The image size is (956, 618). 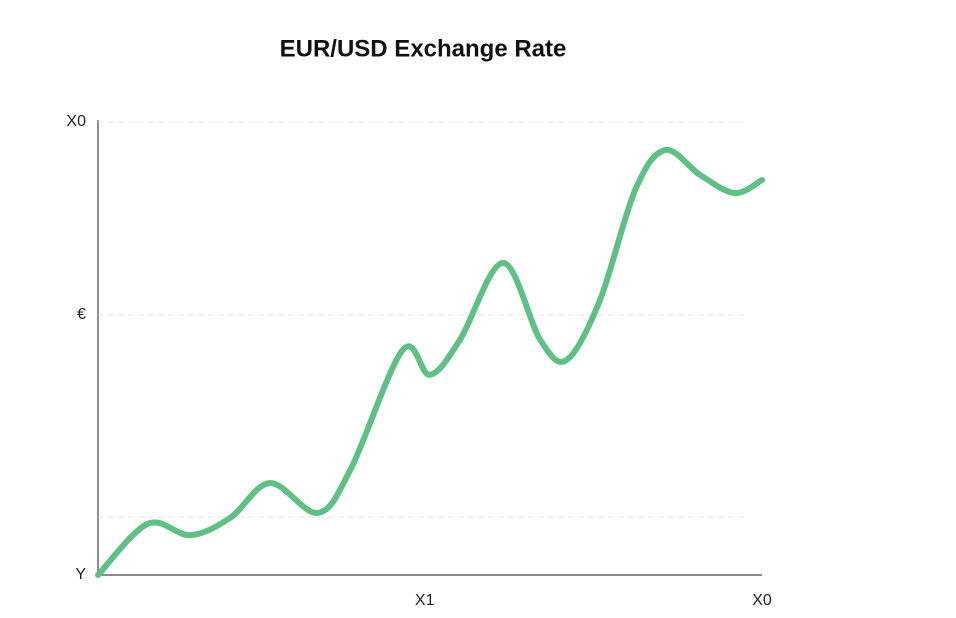 What do you see at coordinates (423, 48) in the screenshot?
I see `chart-title: EUR/USD Exchange Rate` at bounding box center [423, 48].